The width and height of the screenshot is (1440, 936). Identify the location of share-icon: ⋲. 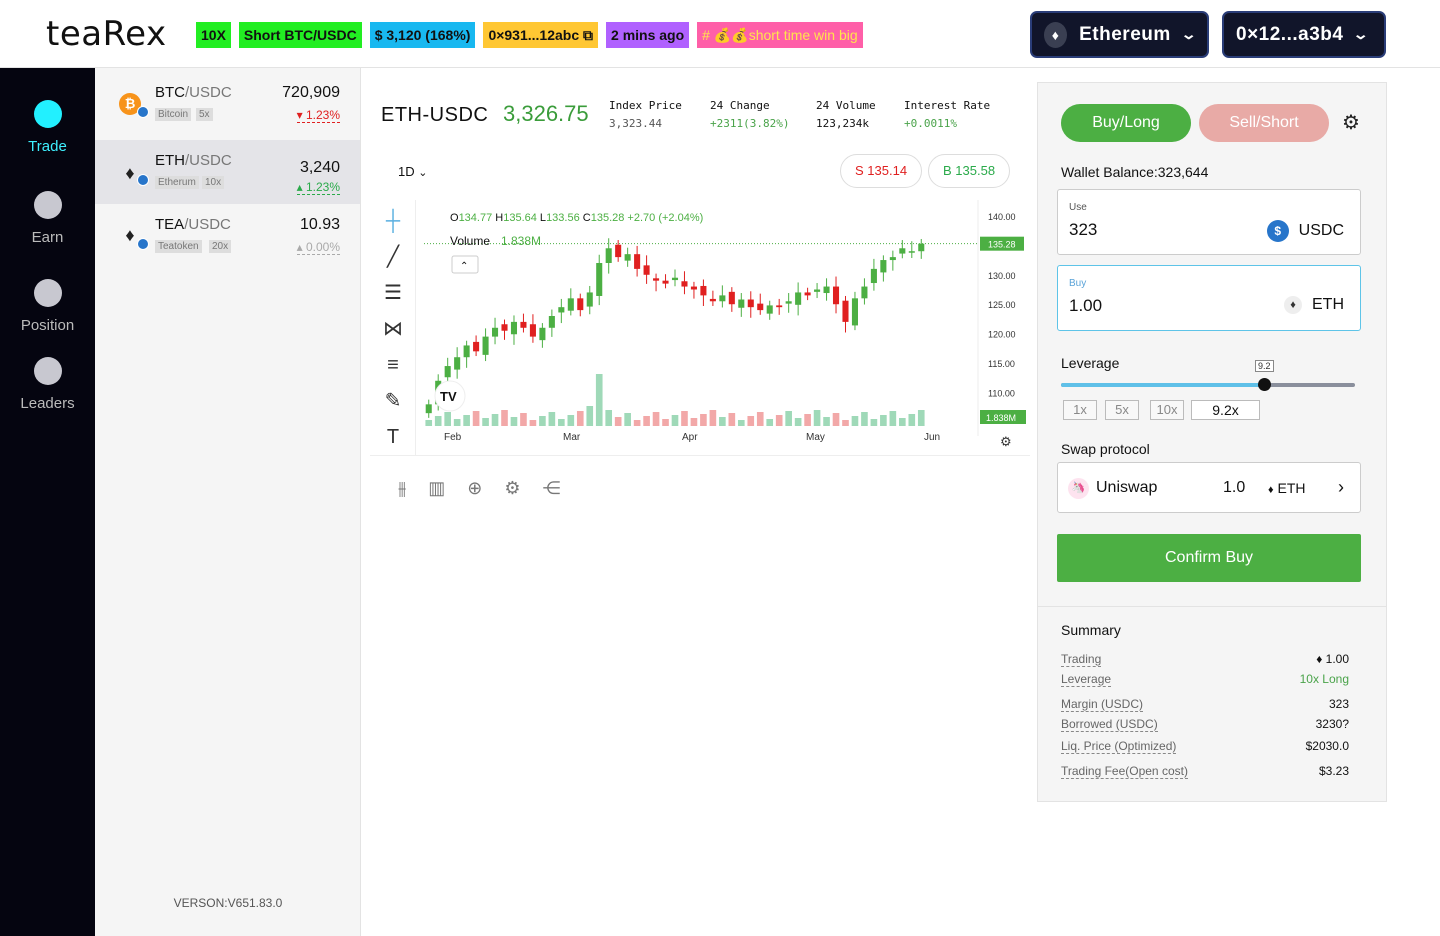
(551, 488).